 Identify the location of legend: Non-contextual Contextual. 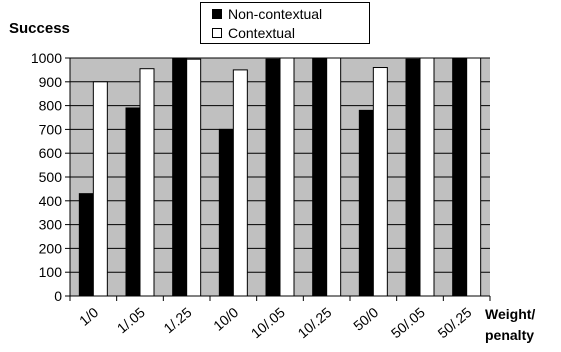
(285, 23).